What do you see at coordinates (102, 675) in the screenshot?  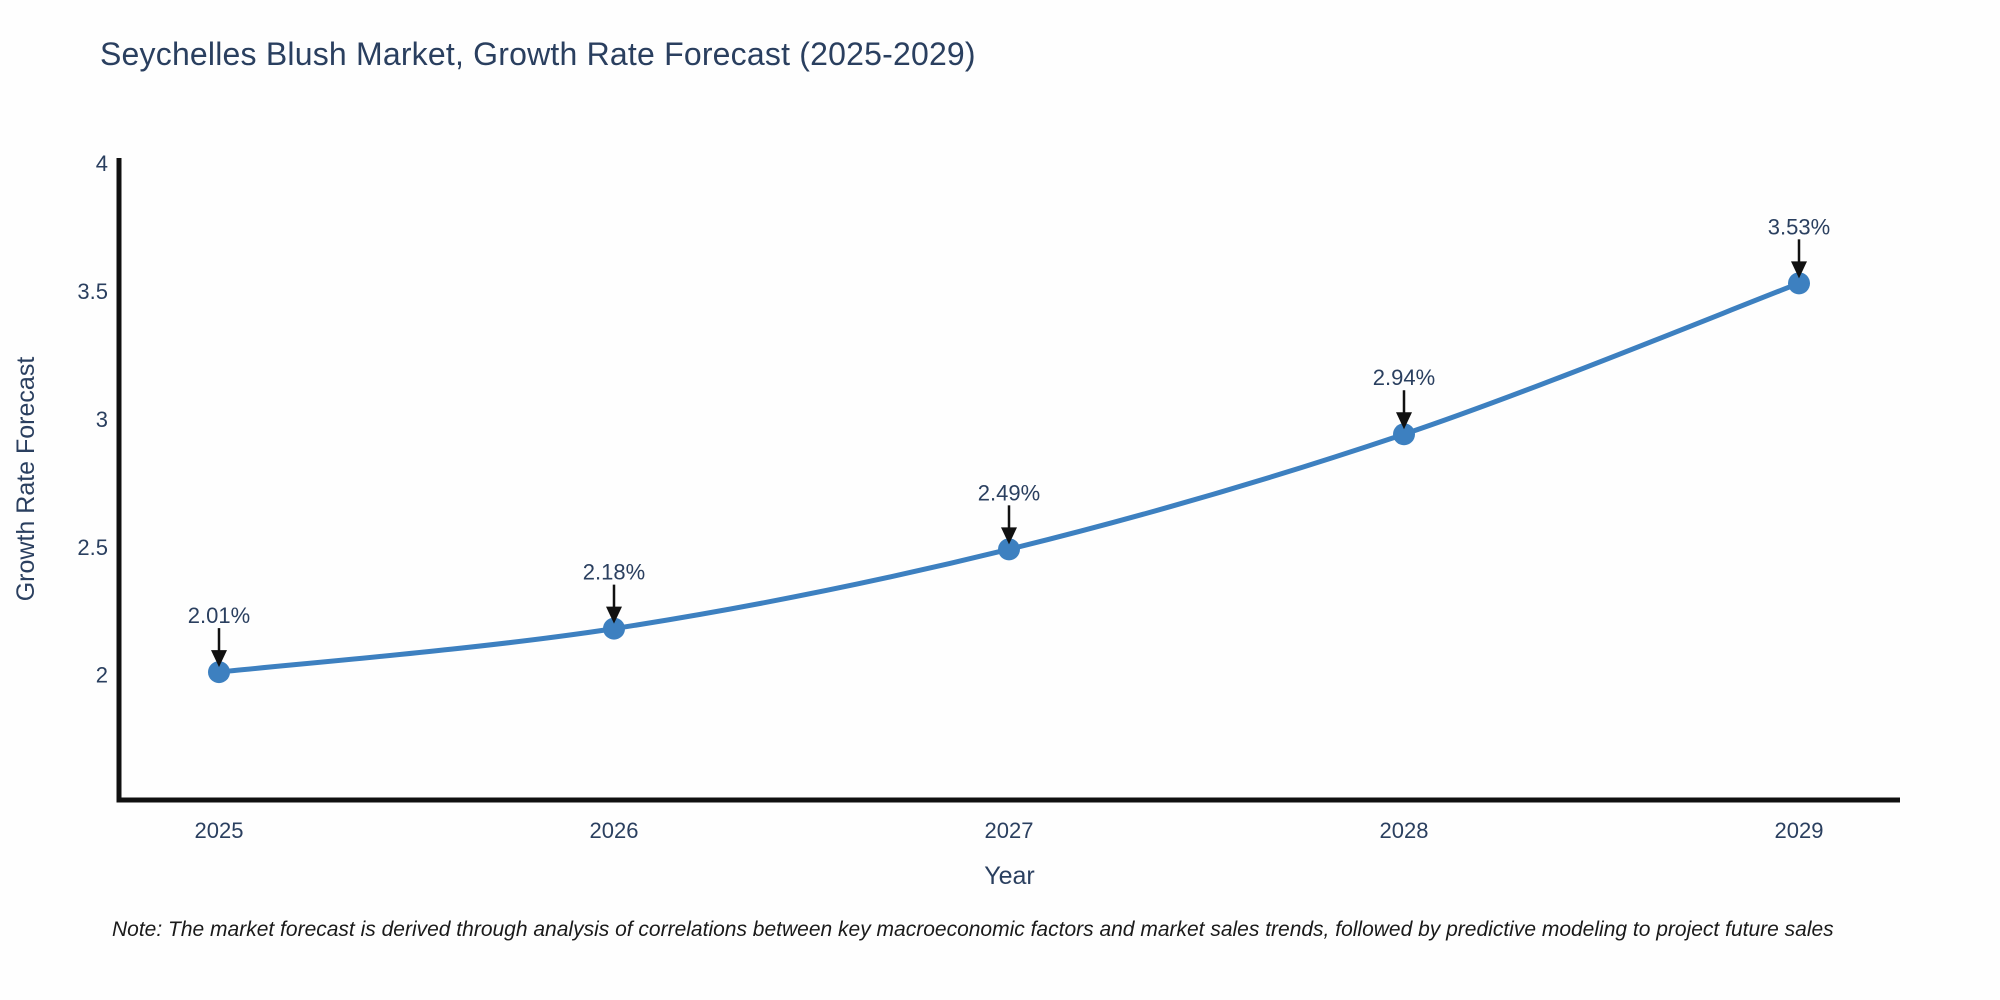 I see `y-tick-label: 2` at bounding box center [102, 675].